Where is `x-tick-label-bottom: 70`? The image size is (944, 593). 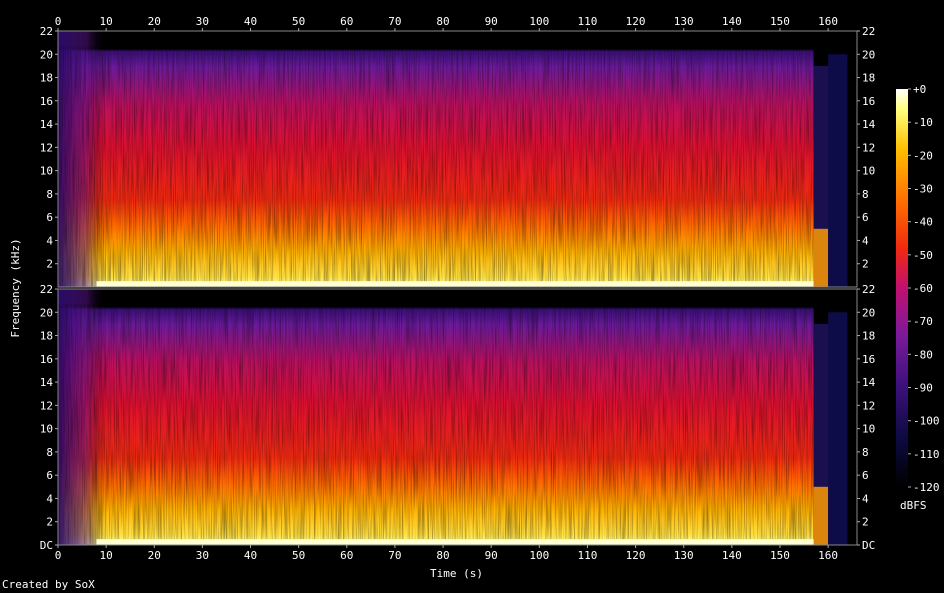
x-tick-label-bottom: 70 is located at coordinates (394, 555).